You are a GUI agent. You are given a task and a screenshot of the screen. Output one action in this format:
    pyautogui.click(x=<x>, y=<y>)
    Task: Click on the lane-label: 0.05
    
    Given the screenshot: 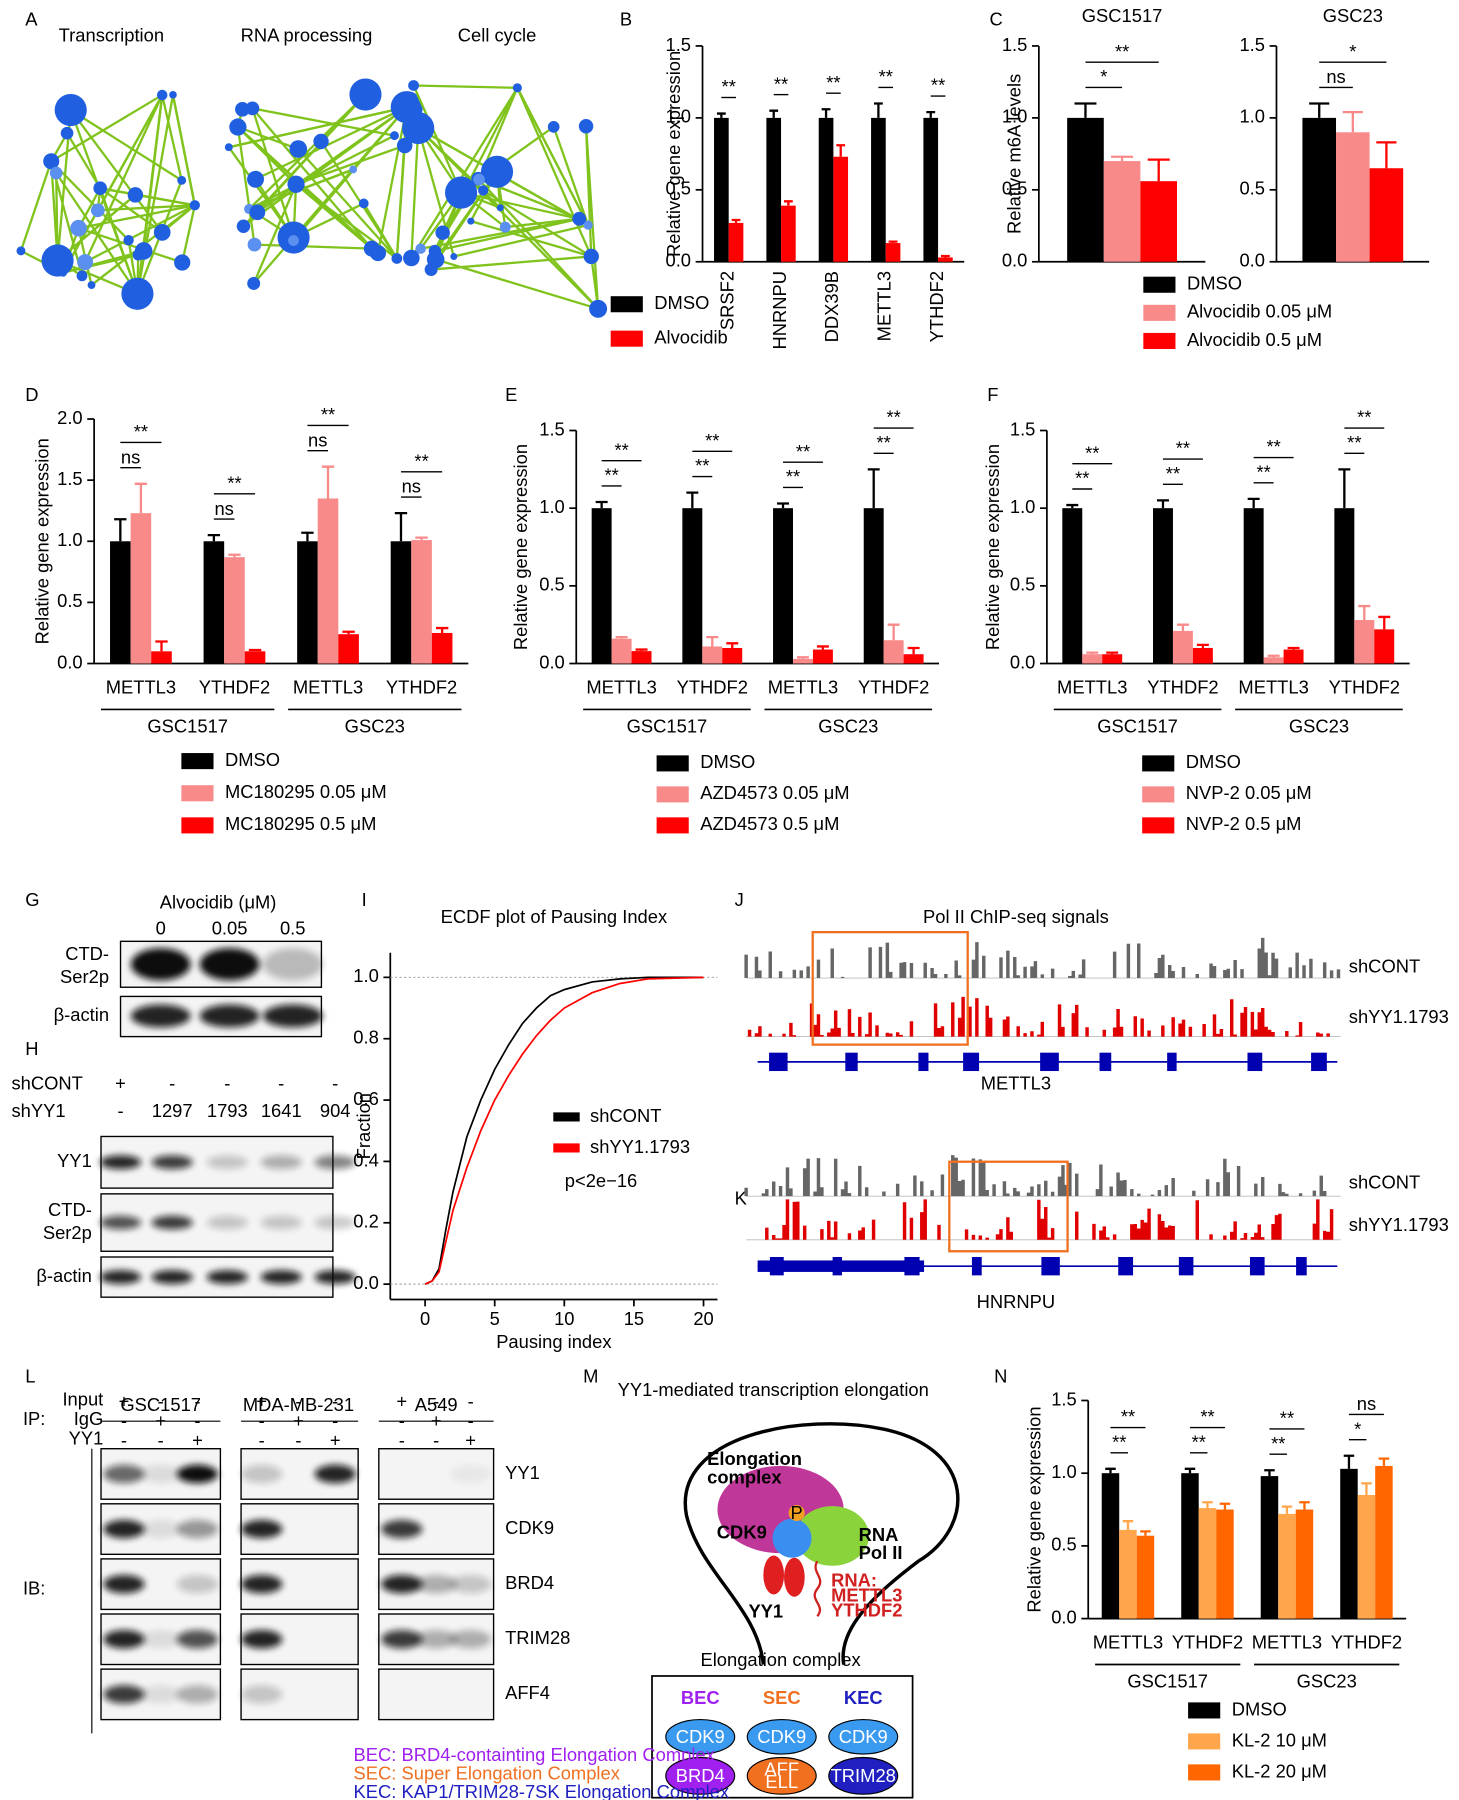 What is the action you would take?
    pyautogui.click(x=230, y=928)
    